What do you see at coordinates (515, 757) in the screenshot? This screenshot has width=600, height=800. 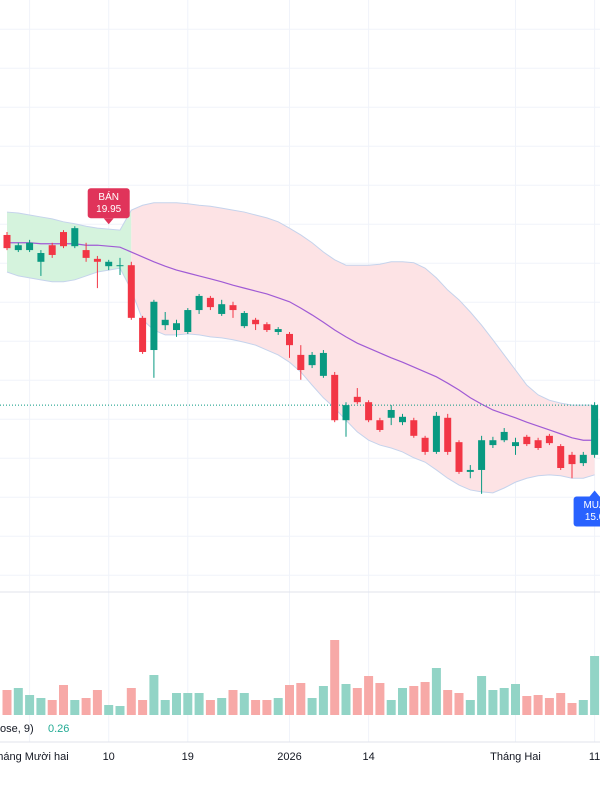 I see `x-tick-label: Tháng Hai` at bounding box center [515, 757].